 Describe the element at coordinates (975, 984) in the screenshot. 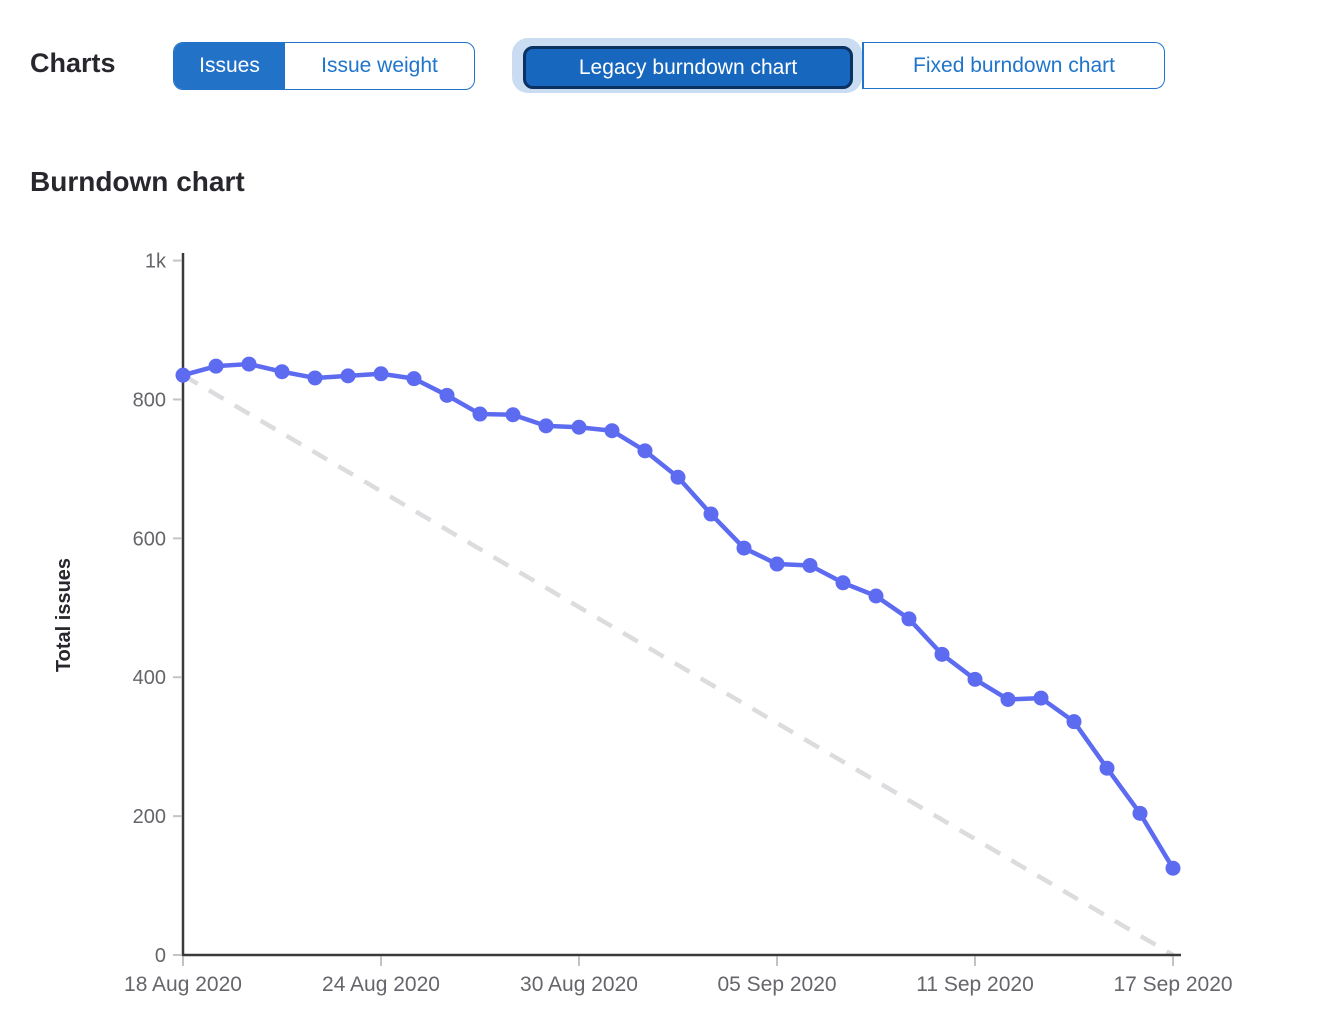

I see `x-tick-label: 11 Sep 2020` at that location.